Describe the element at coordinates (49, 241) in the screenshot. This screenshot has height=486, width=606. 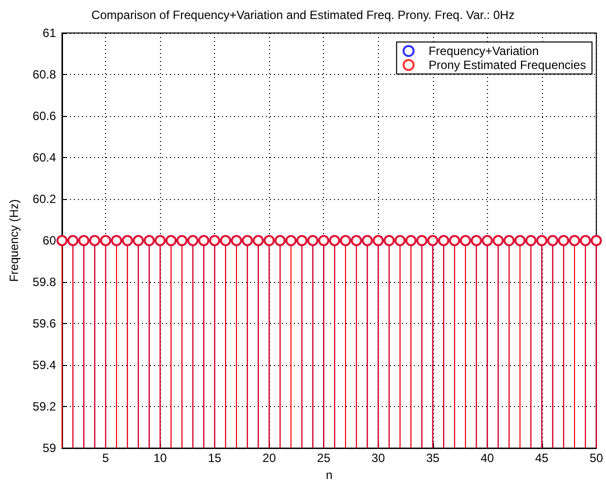
I see `y-tick-label: 60` at that location.